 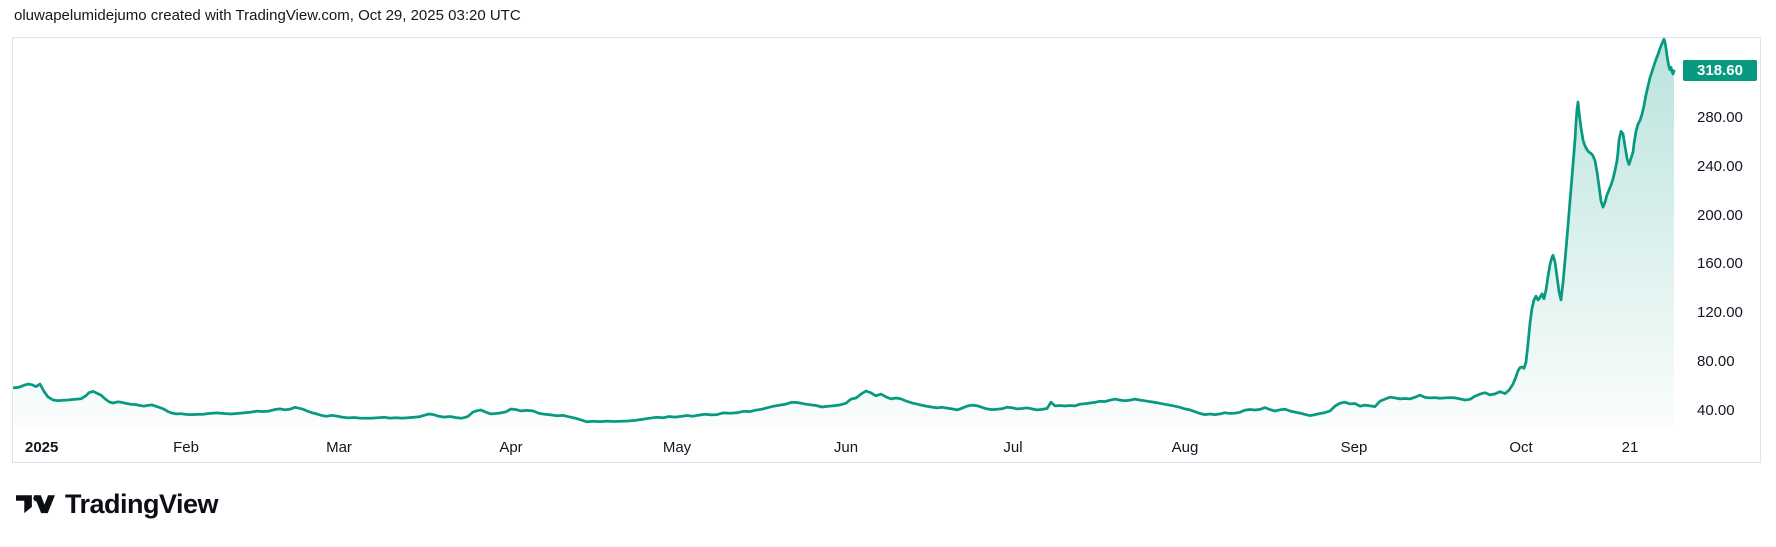 What do you see at coordinates (1630, 447) in the screenshot?
I see `time-scale-label: 21` at bounding box center [1630, 447].